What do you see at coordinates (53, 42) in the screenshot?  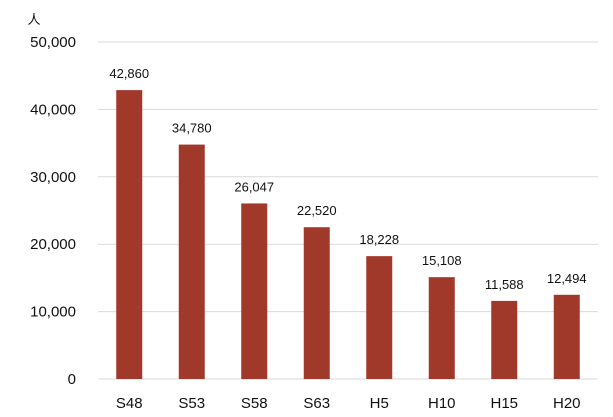 I see `y-tick-label: 50,000` at bounding box center [53, 42].